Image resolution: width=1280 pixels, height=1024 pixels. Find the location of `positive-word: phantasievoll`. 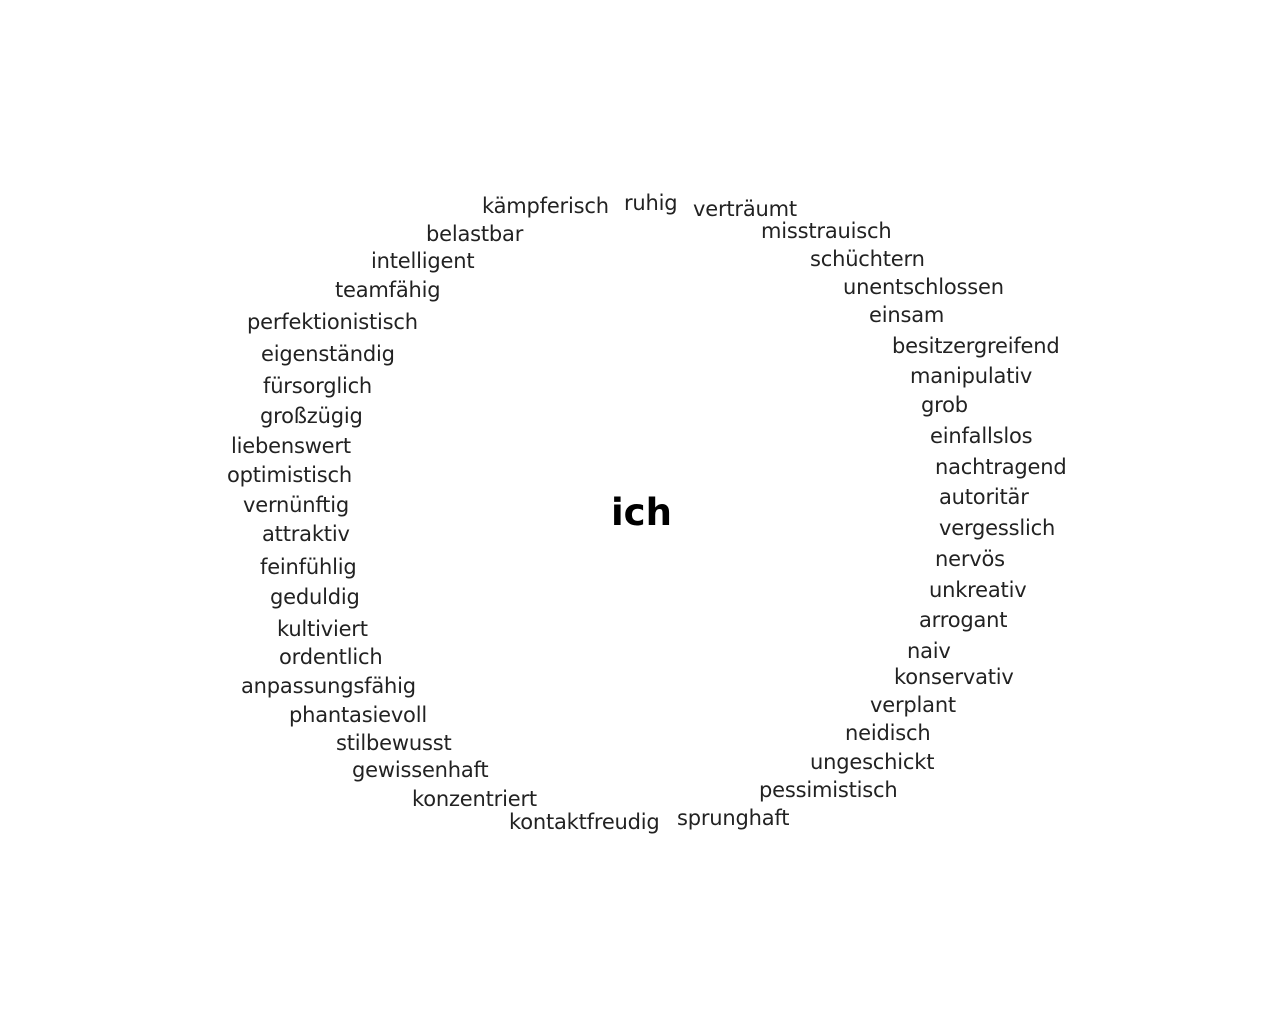

positive-word: phantasievoll is located at coordinates (358, 715).